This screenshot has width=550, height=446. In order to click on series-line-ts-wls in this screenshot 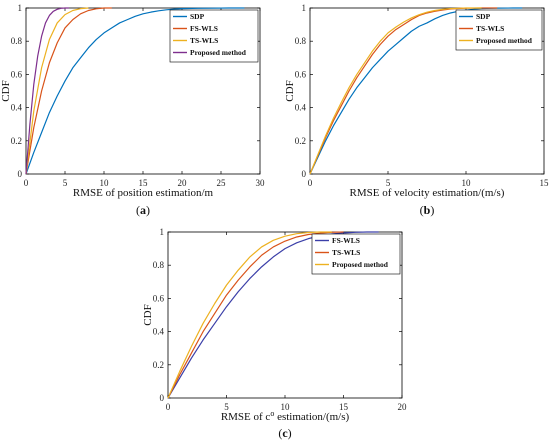, I will do `click(57, 91)`.